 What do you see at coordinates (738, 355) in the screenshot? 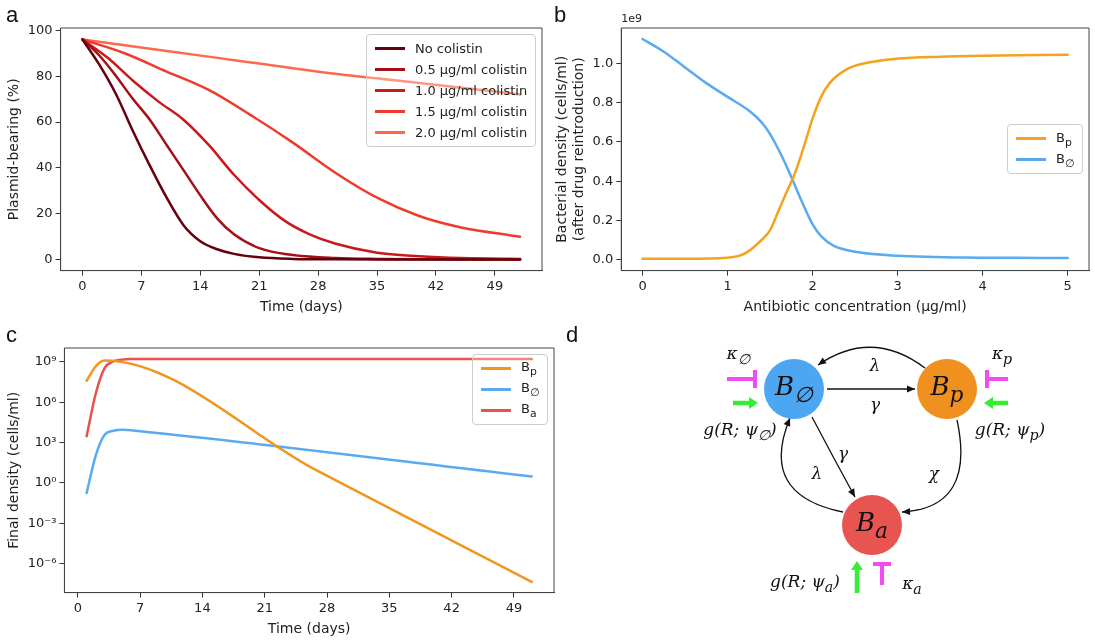
I see `text: κ$_{∅}$` at bounding box center [738, 355].